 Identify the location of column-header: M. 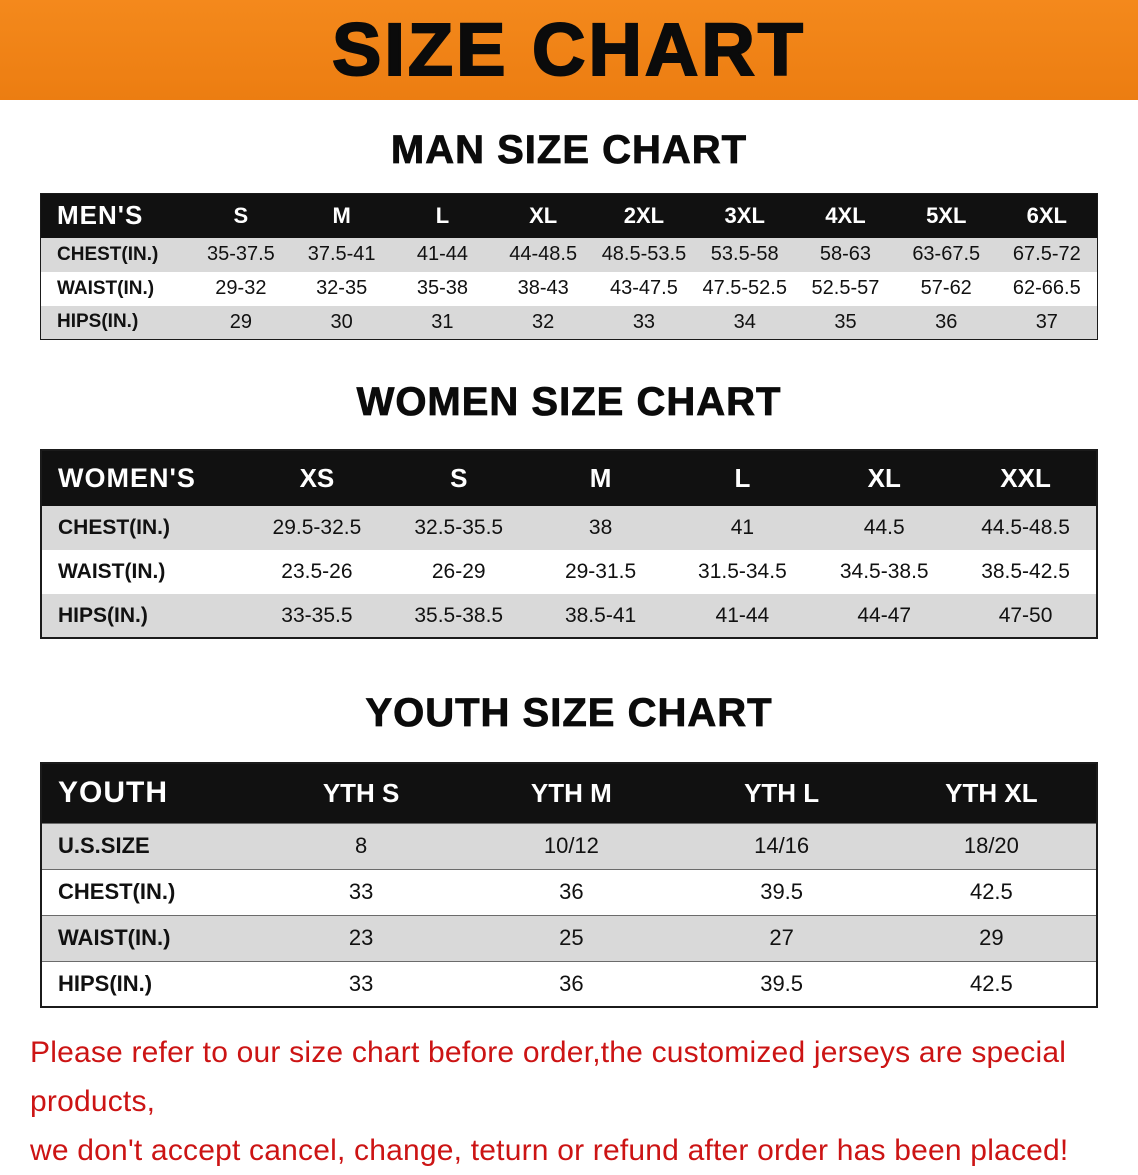
(600, 478).